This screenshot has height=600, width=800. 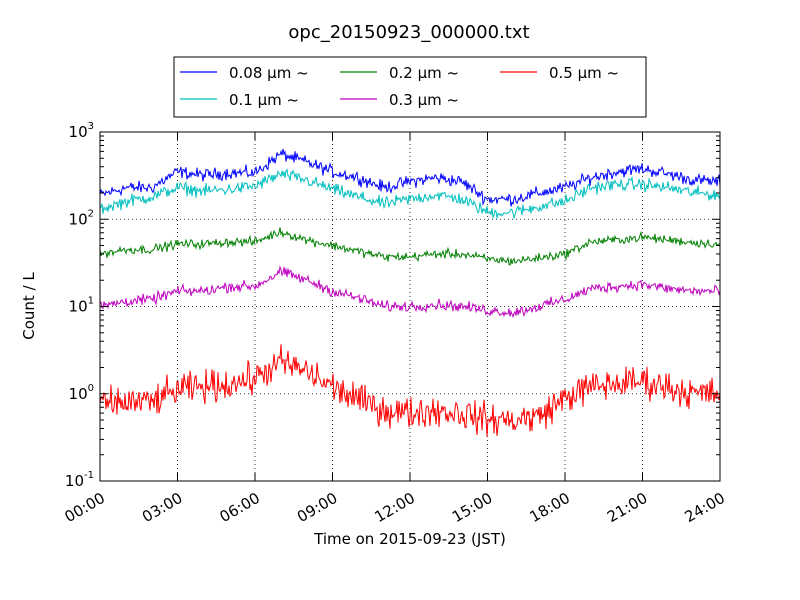 I want to click on y-tick-label: 10², so click(x=81, y=218).